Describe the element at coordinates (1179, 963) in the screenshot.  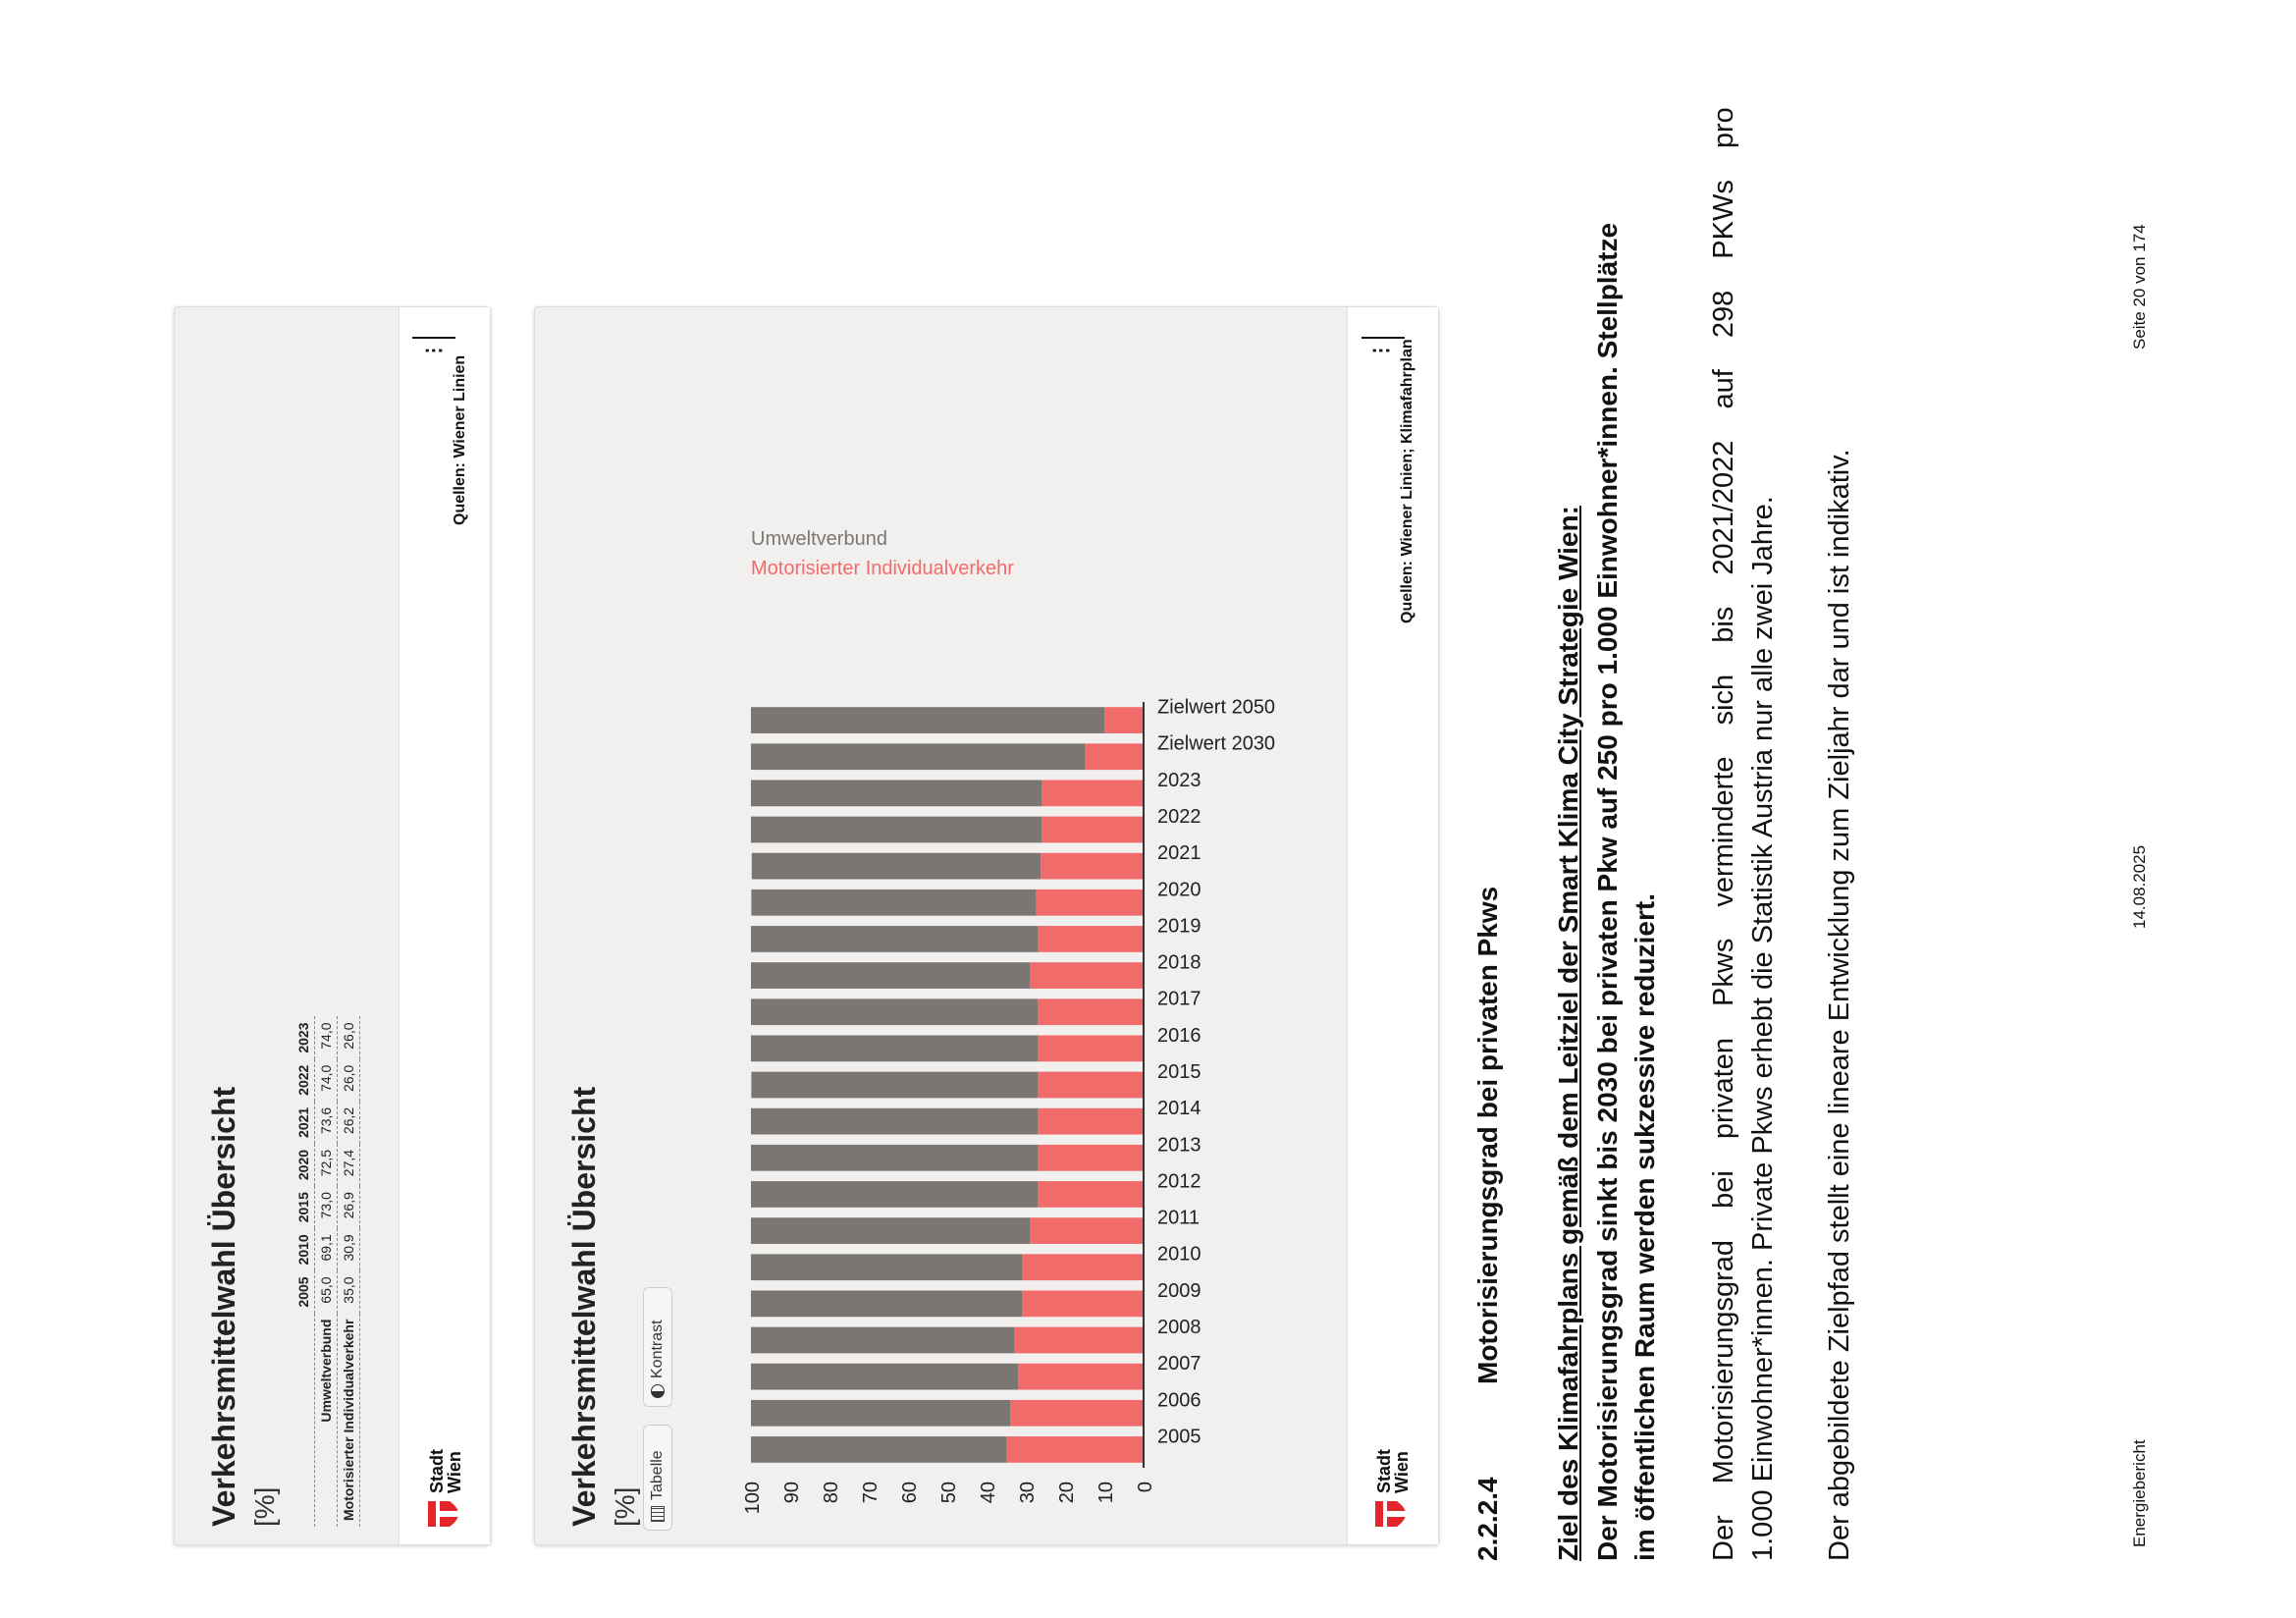
I see `x-tick-label: 2018` at that location.